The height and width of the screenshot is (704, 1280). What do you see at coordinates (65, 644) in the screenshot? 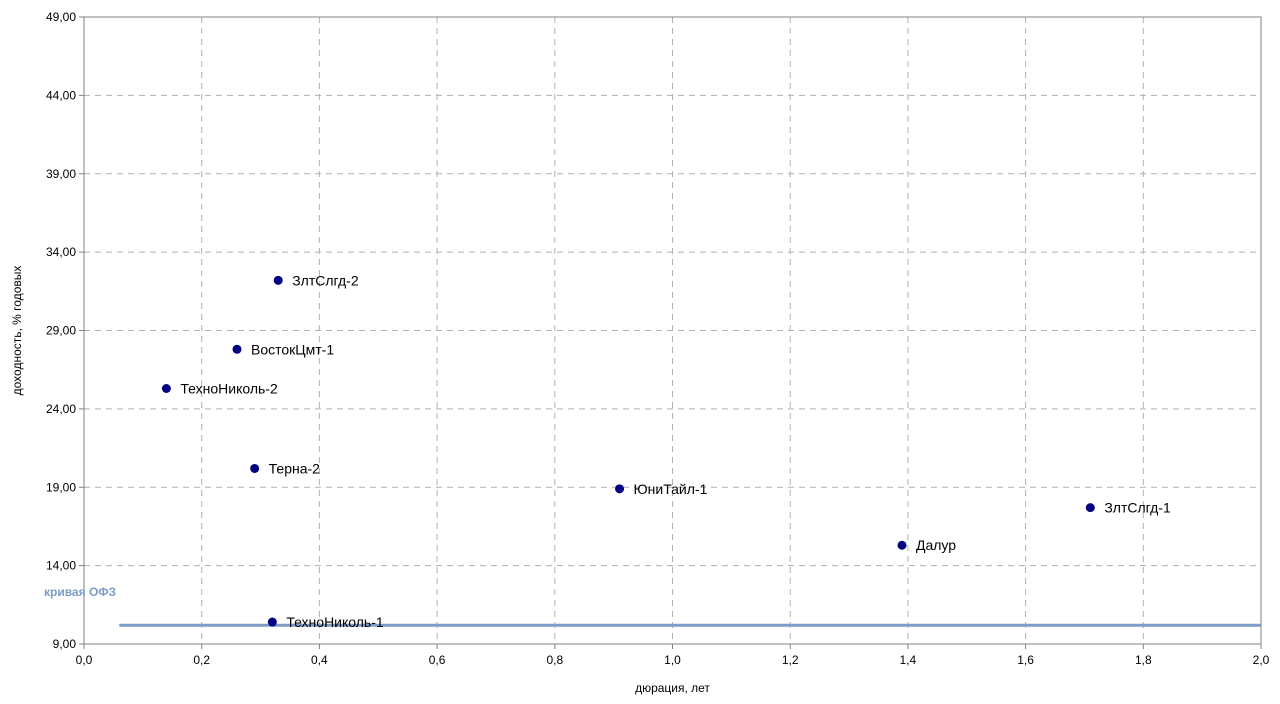
I see `y-tick-label: 9,00` at bounding box center [65, 644].